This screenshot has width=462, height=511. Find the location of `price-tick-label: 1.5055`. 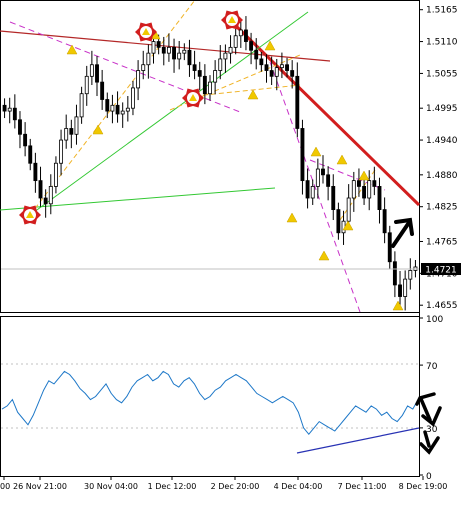

price-tick-label: 1.5055 is located at coordinates (442, 74).